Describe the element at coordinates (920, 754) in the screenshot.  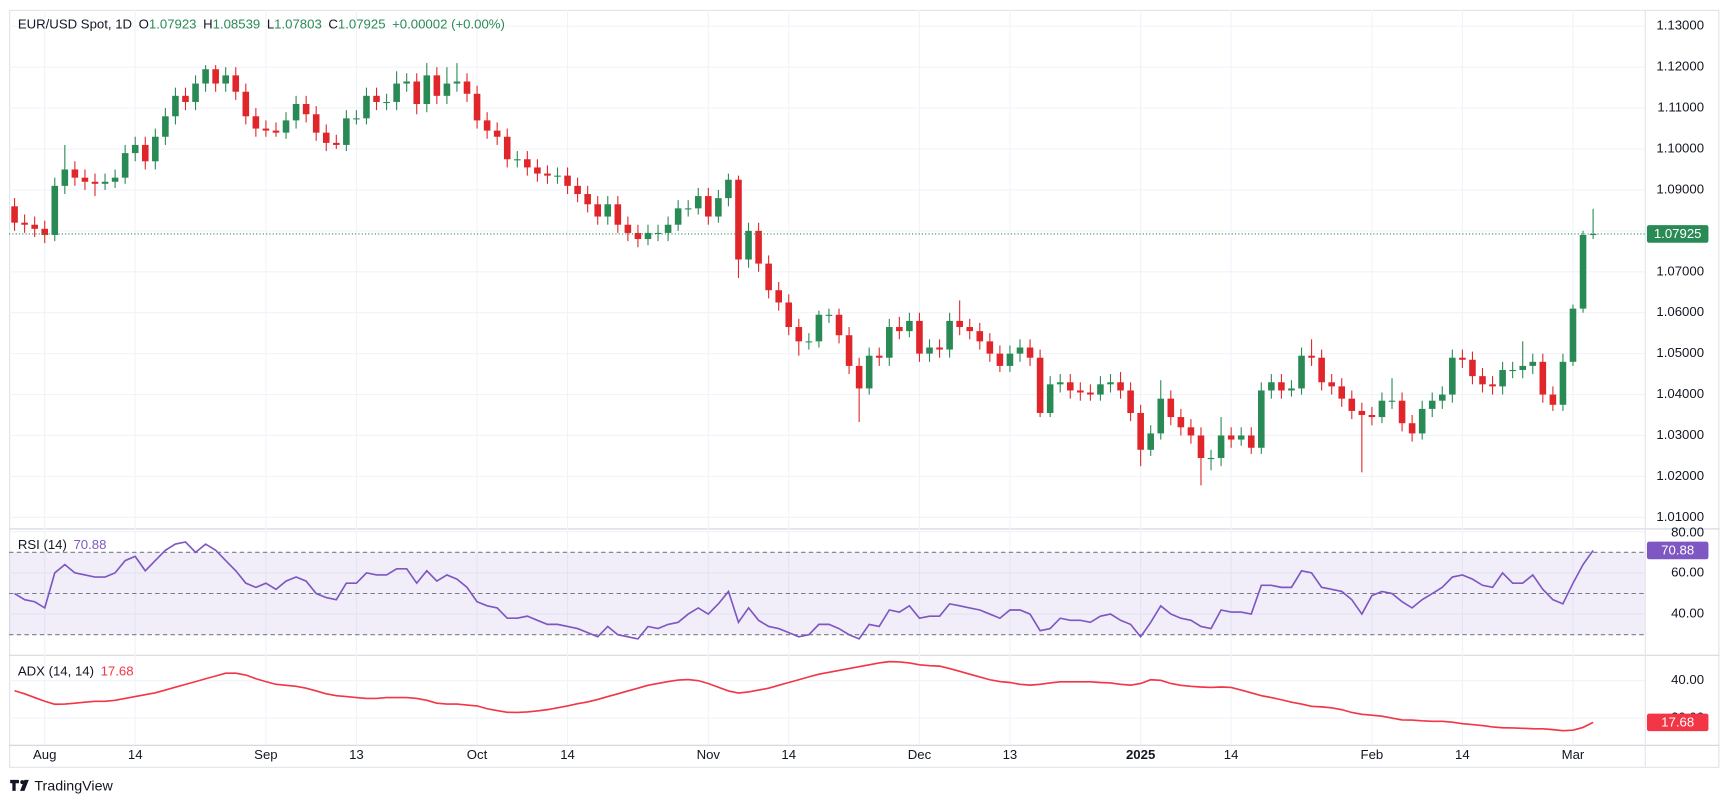
I see `x-tick-label: Dec` at that location.